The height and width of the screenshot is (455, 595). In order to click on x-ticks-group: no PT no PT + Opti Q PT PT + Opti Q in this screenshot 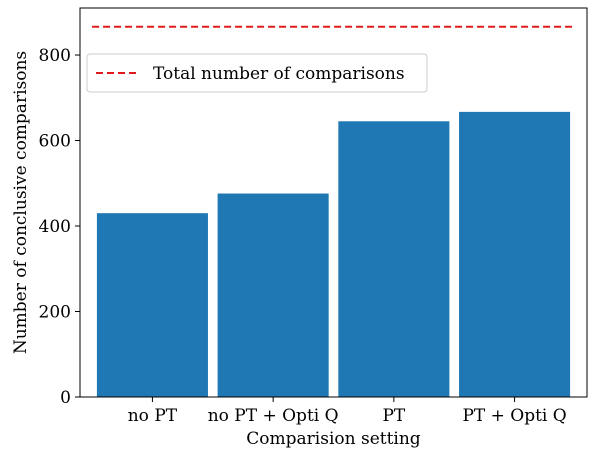, I will do `click(347, 411)`.